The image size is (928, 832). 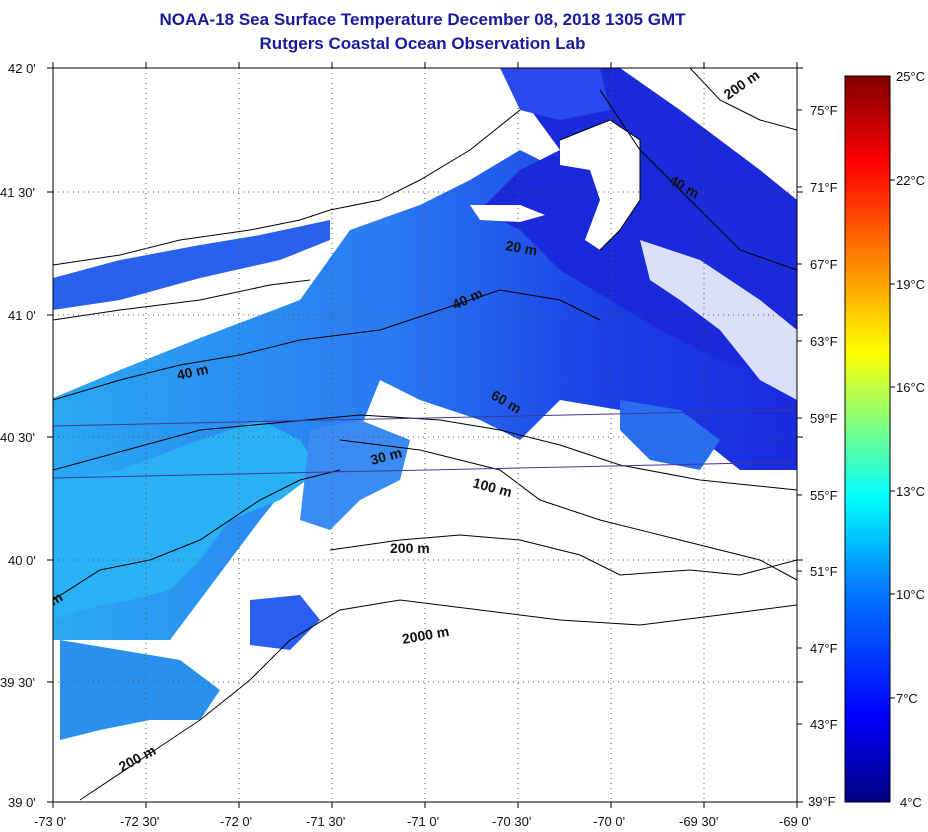 I want to click on map-subtitle: Rutgers Coastal Ocean Observation Lab, so click(x=422, y=43).